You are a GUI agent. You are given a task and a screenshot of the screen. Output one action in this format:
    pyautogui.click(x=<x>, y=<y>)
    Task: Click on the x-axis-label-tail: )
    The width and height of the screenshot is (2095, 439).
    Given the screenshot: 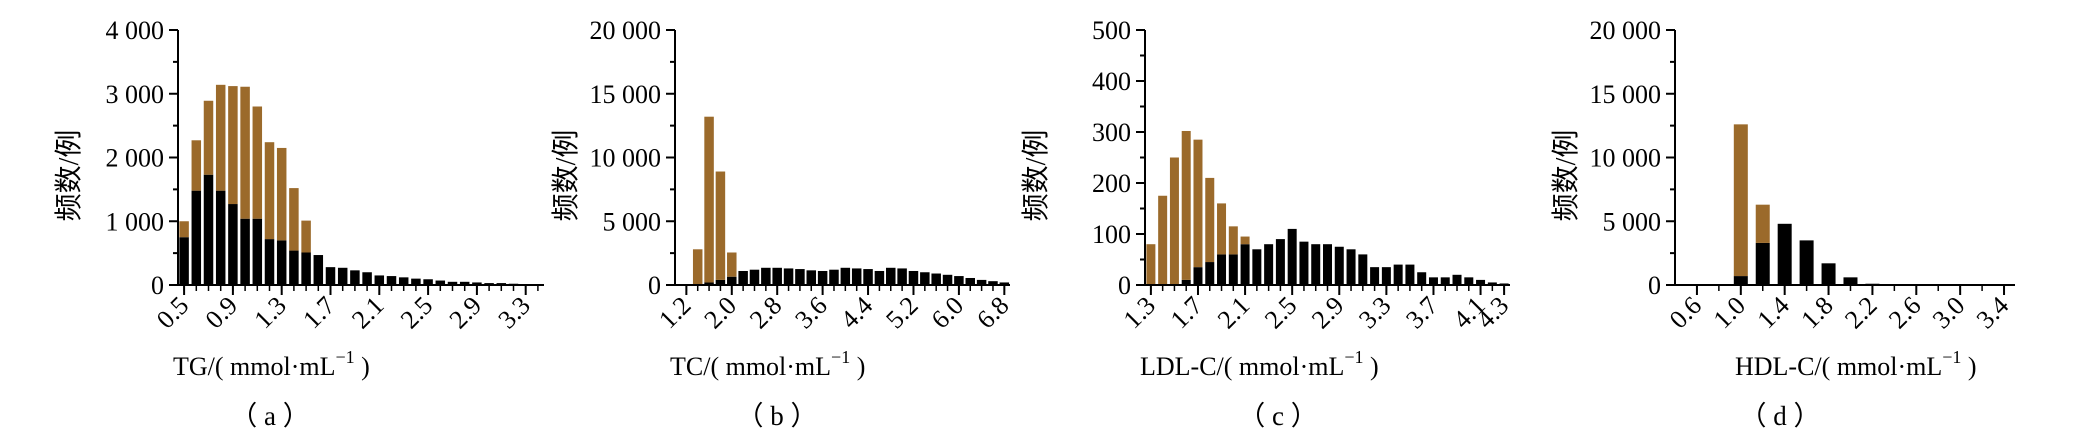 What is the action you would take?
    pyautogui.click(x=857, y=366)
    